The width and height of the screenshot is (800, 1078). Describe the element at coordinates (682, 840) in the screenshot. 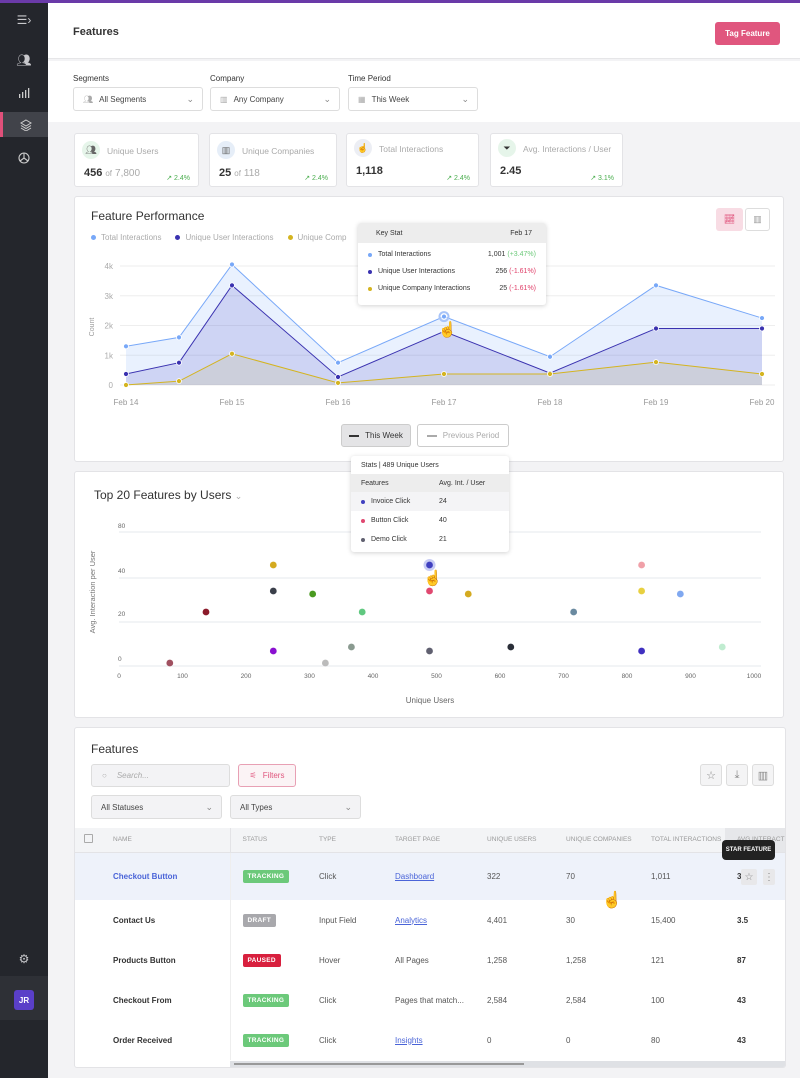

I see `column-header: TOTAL INTERACTIONS` at that location.